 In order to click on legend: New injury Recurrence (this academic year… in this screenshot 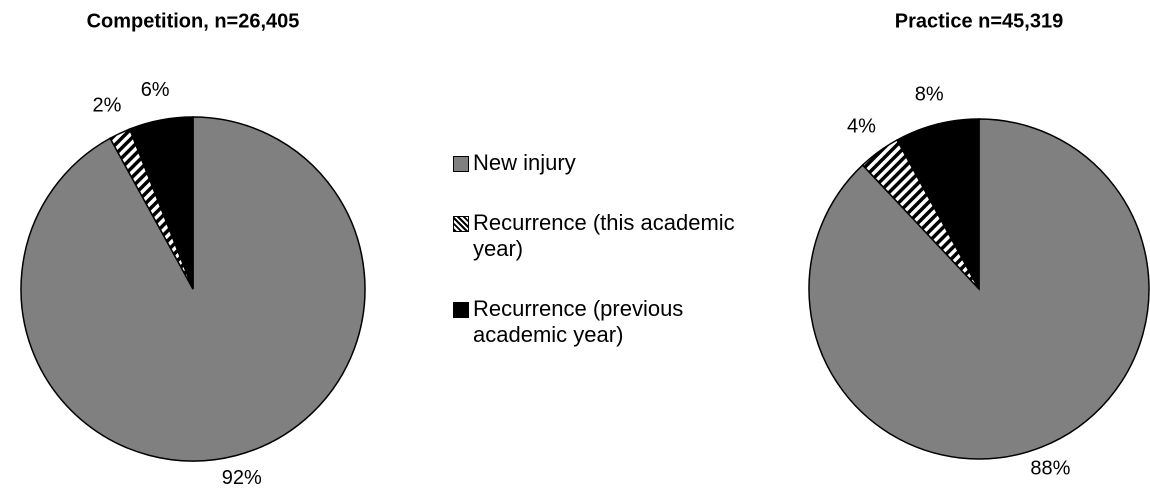, I will do `click(598, 266)`.